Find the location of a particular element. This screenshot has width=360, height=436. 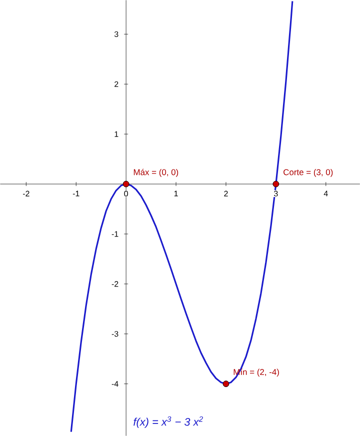

annotation: Corte = (3, 0) is located at coordinates (308, 172).